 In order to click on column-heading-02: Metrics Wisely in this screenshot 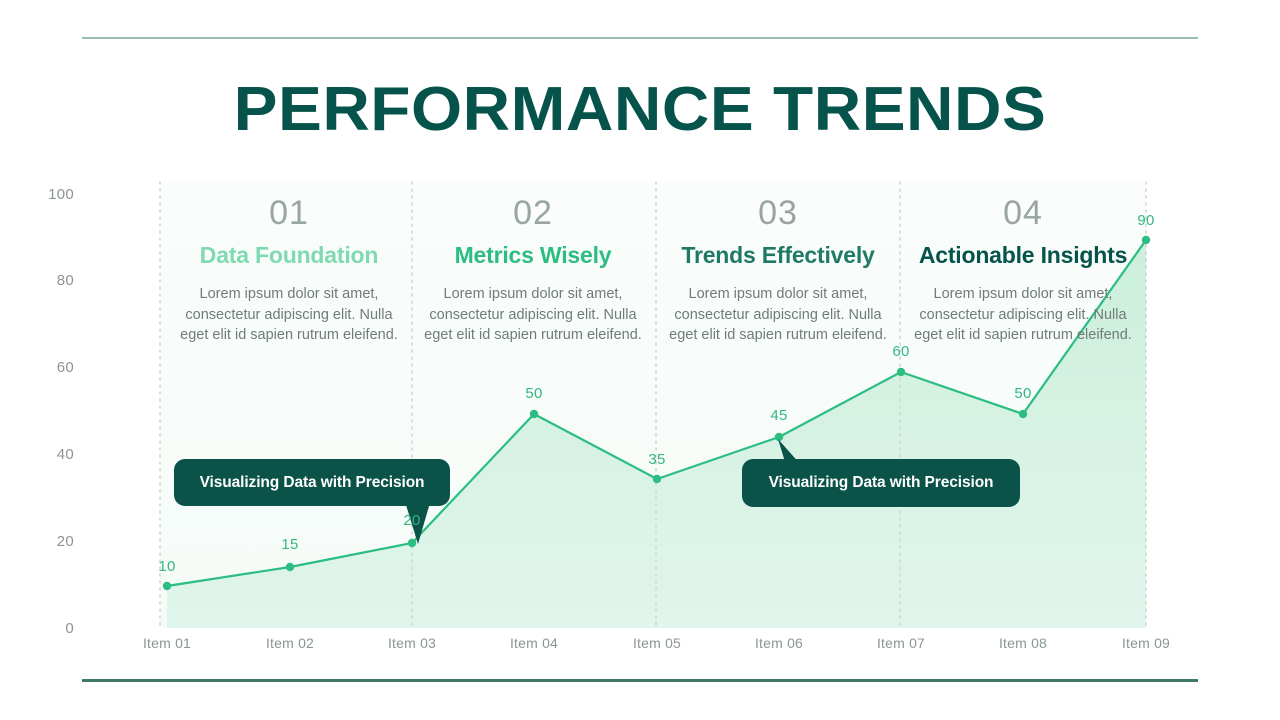, I will do `click(533, 255)`.